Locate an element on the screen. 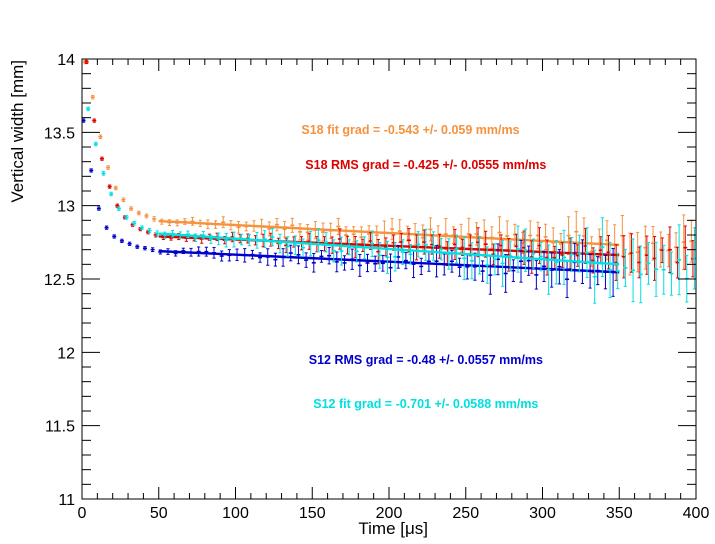  y-tick-label: 13.5 is located at coordinates (59, 133).